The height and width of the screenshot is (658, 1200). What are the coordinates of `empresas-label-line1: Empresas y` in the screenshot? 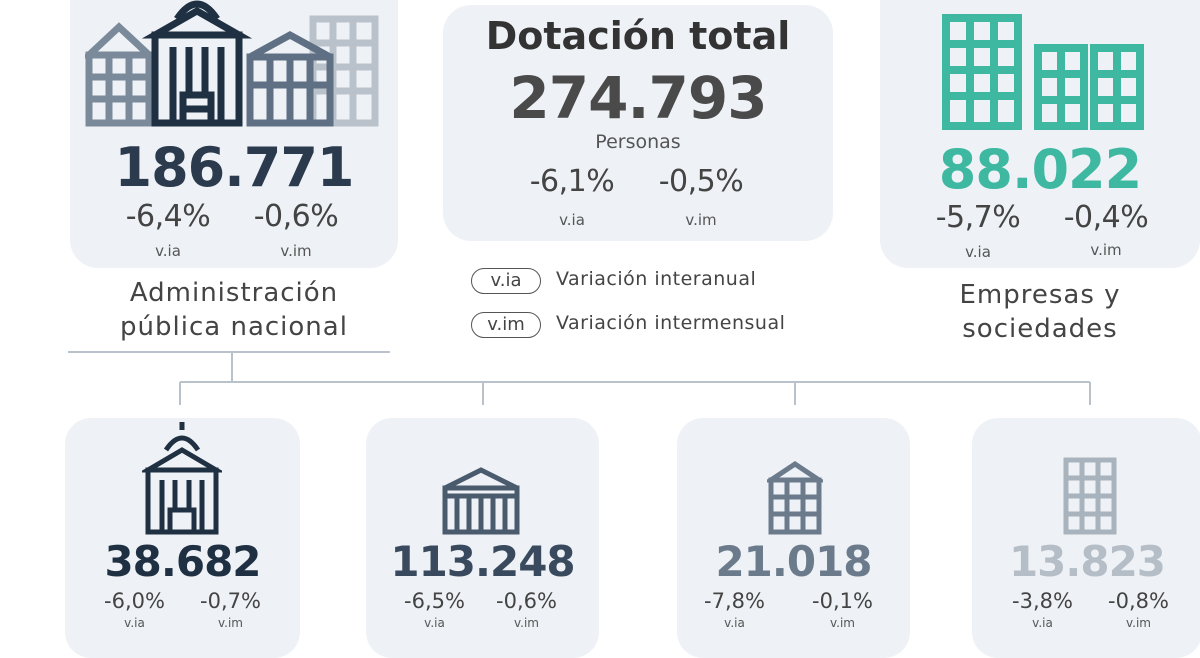 It's located at (1040, 295).